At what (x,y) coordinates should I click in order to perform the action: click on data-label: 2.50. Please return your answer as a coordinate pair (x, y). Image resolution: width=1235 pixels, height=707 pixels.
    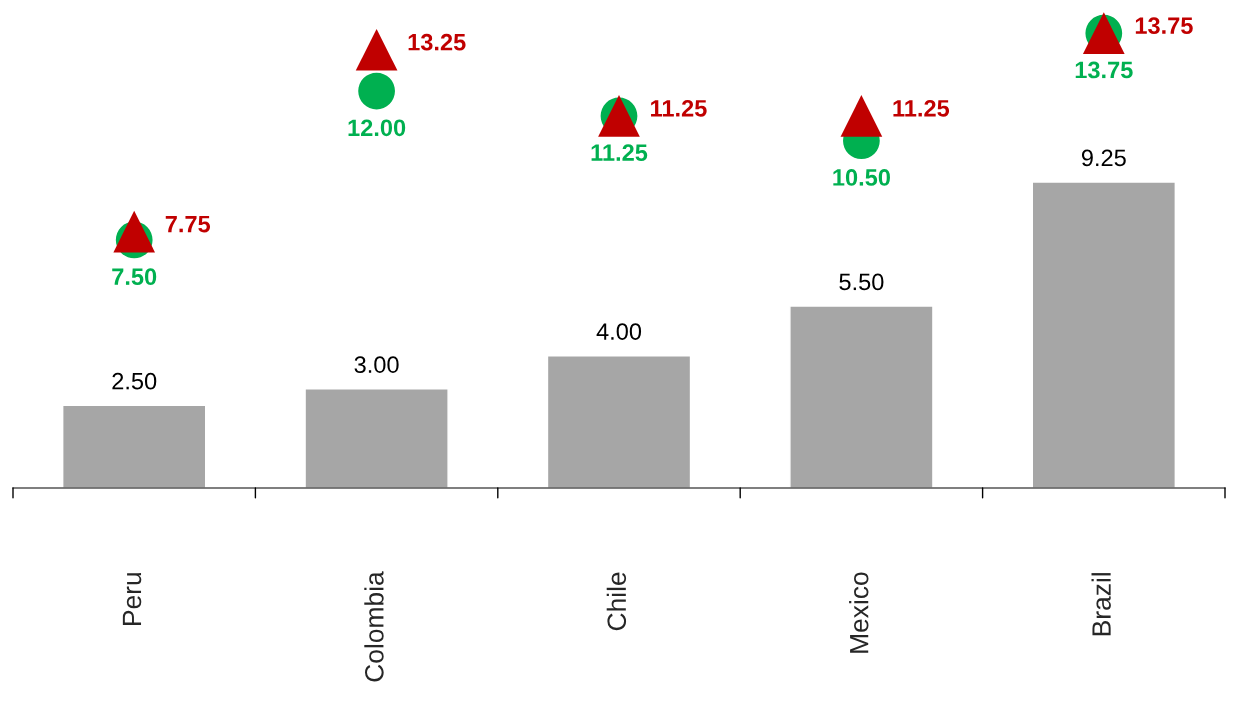
    Looking at the image, I should click on (134, 381).